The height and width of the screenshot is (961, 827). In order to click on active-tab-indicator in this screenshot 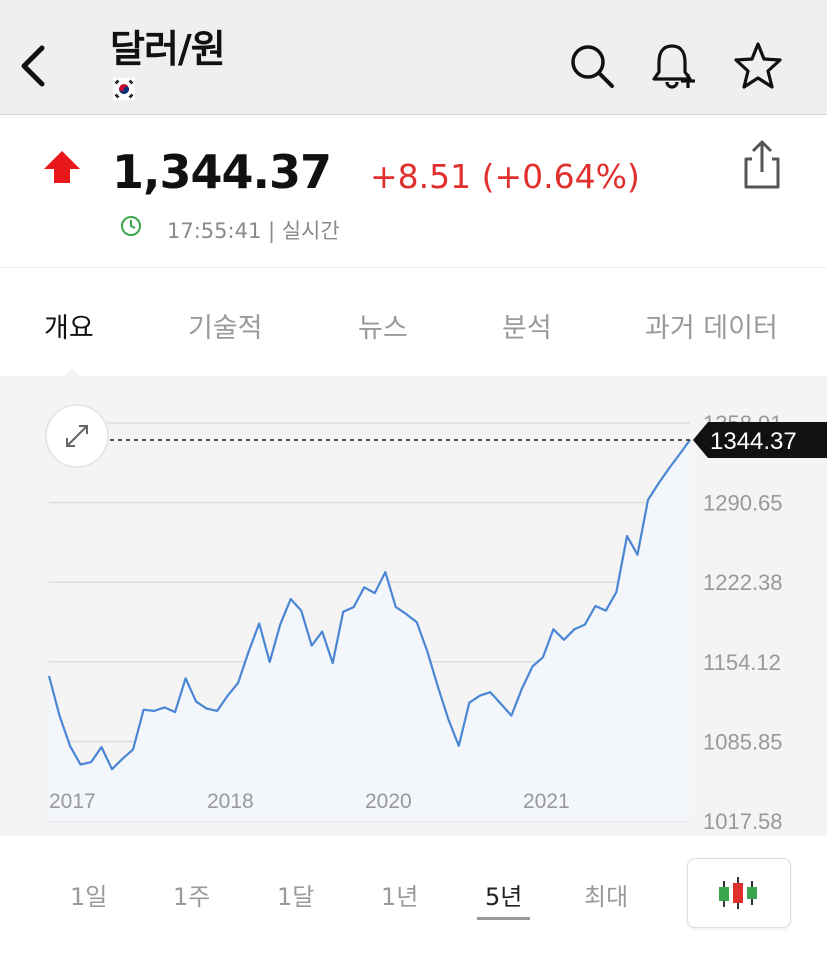, I will do `click(72, 373)`.